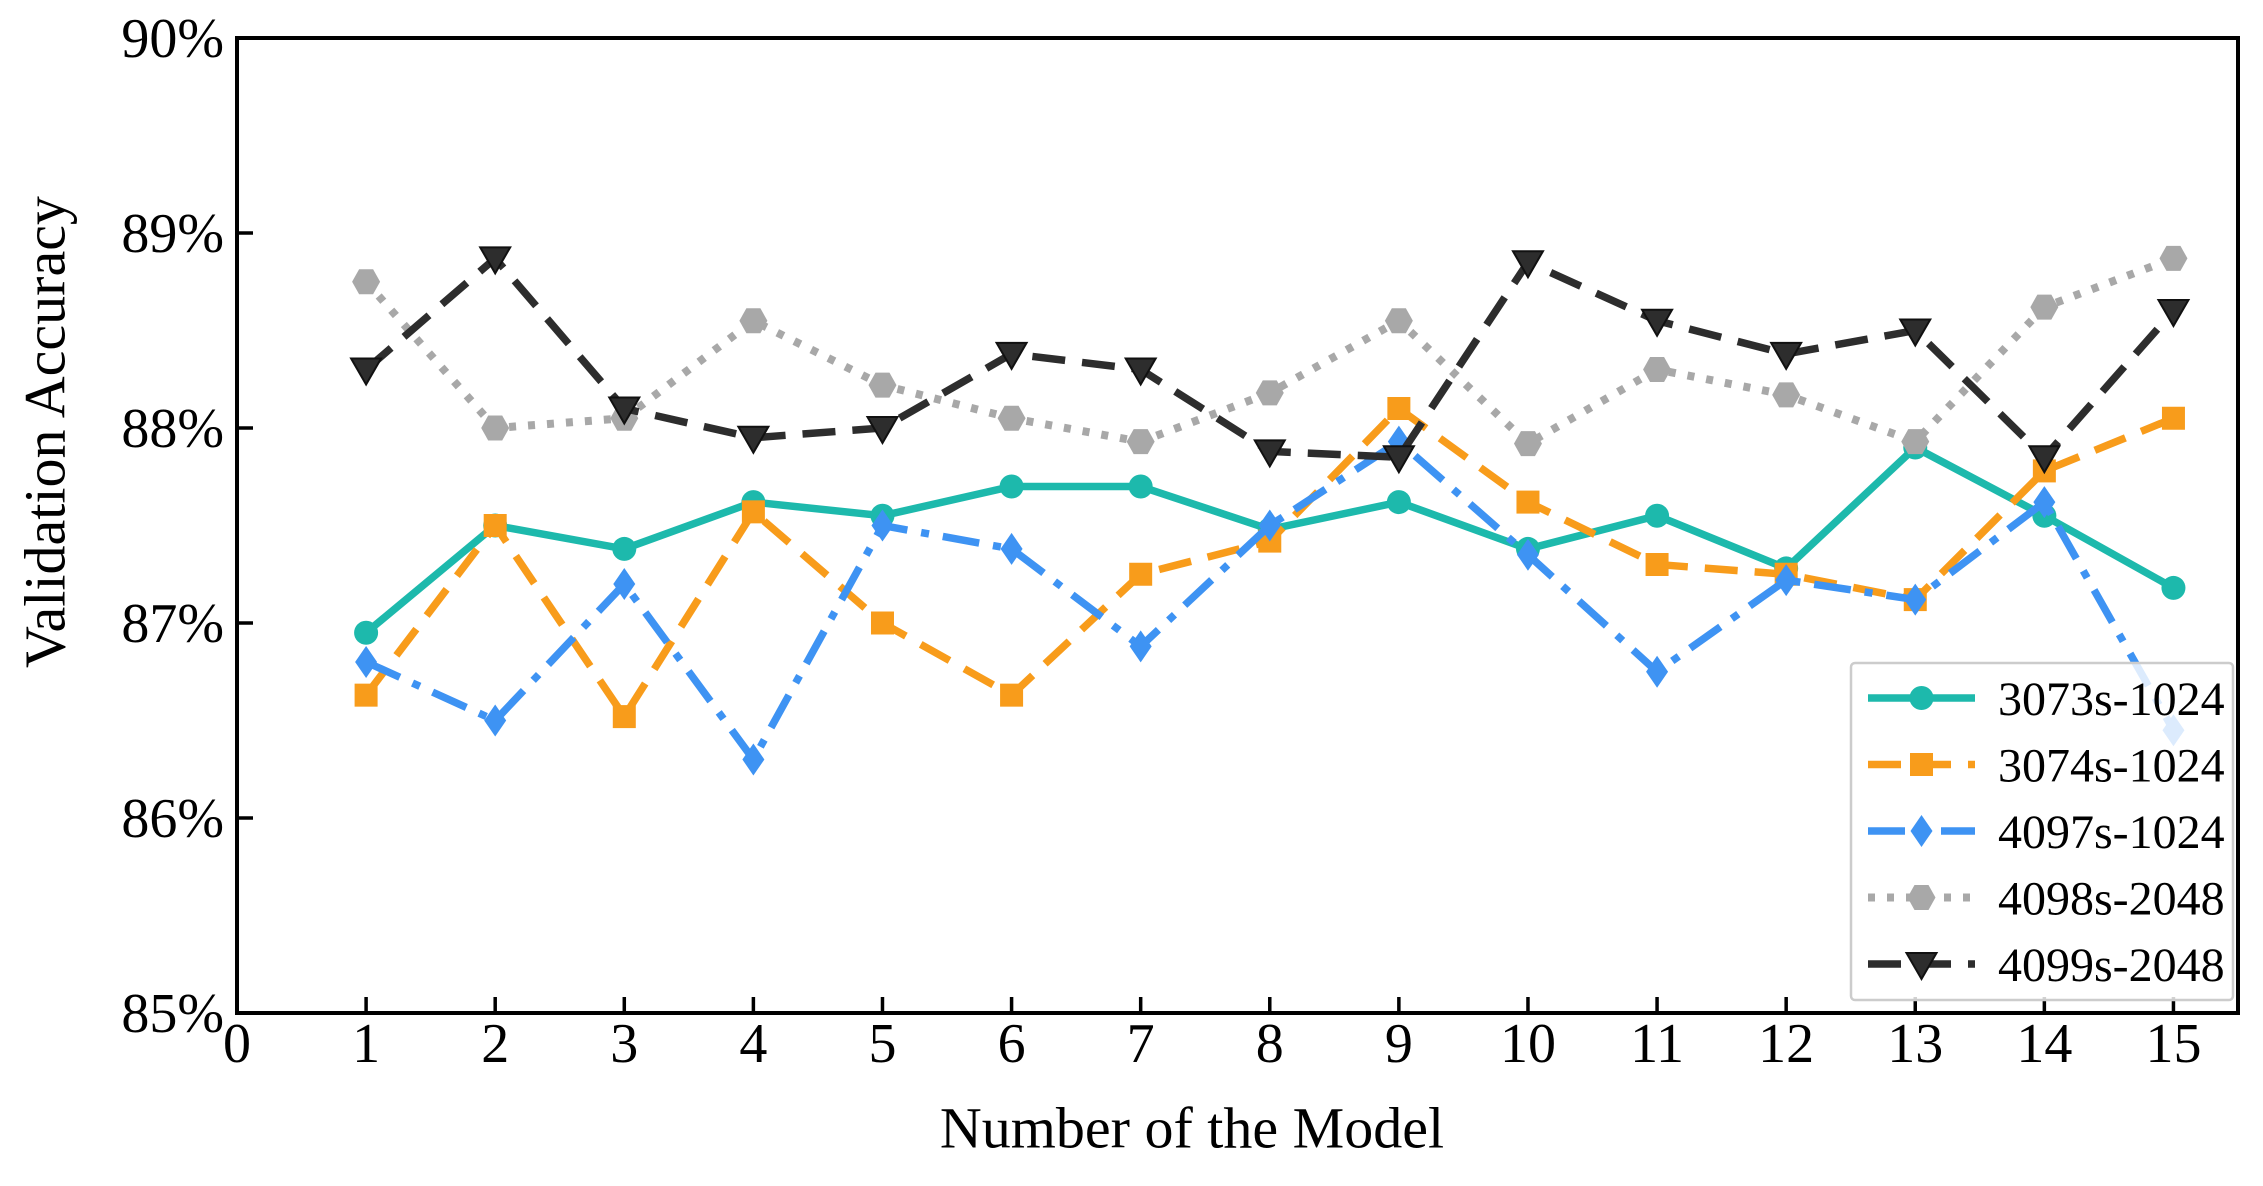 This screenshot has height=1186, width=2263. What do you see at coordinates (172, 234) in the screenshot?
I see `y-tick-label: 89%` at bounding box center [172, 234].